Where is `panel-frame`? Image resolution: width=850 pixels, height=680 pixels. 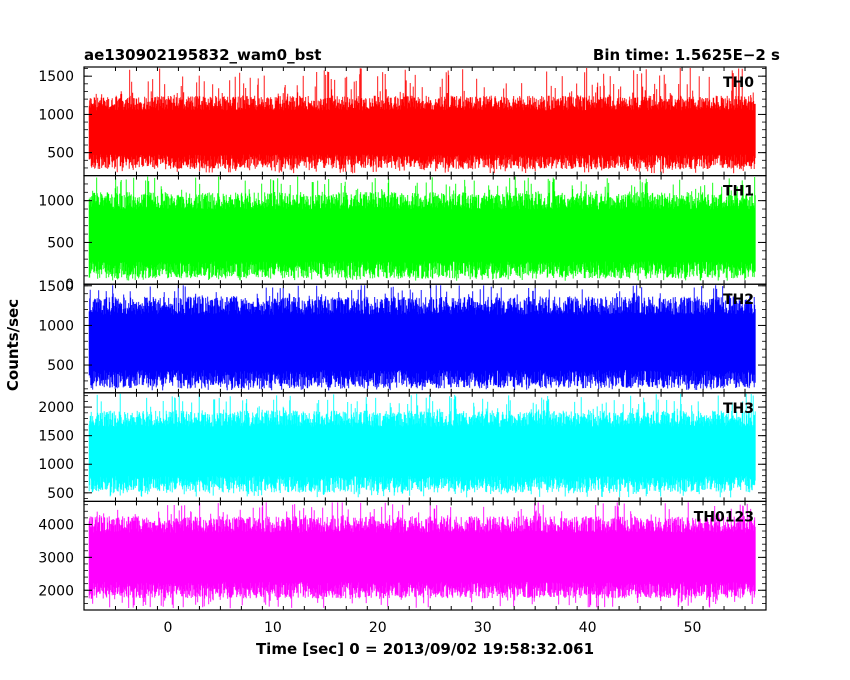 panel-frame is located at coordinates (425, 555).